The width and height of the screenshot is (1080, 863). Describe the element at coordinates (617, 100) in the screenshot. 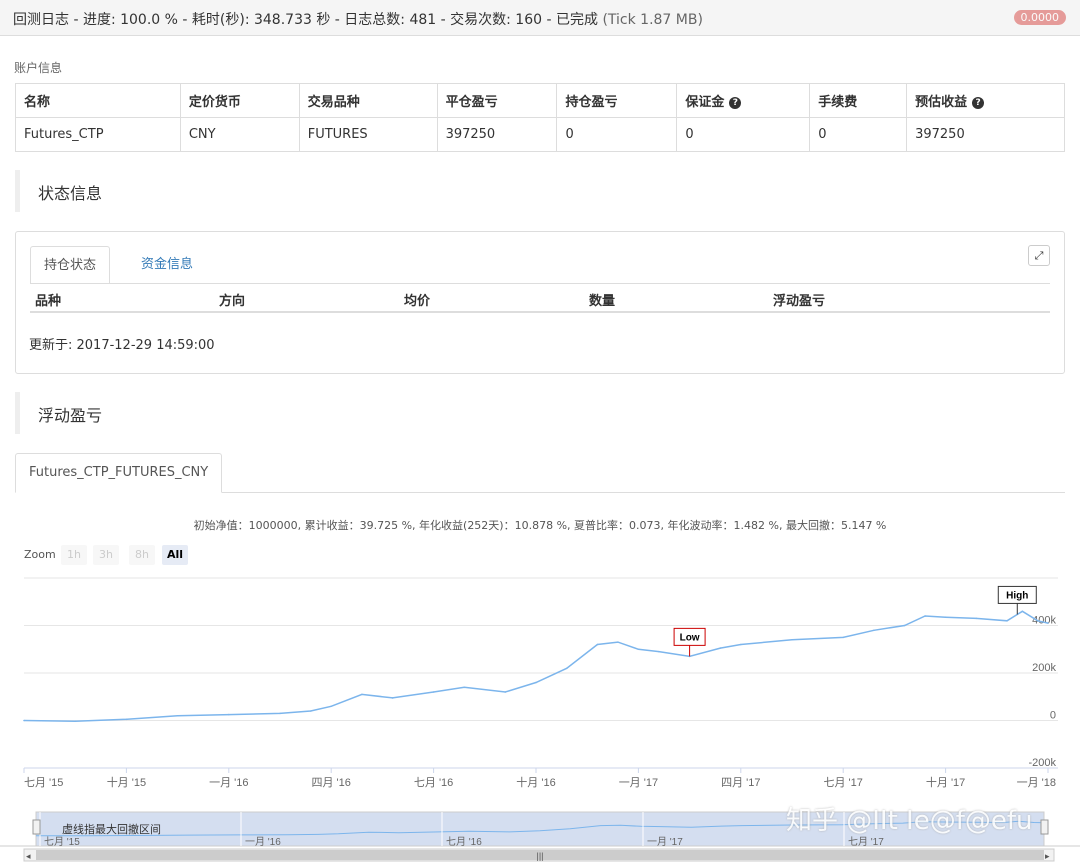

I see `col-position-pnl: 持仓盈亏` at that location.